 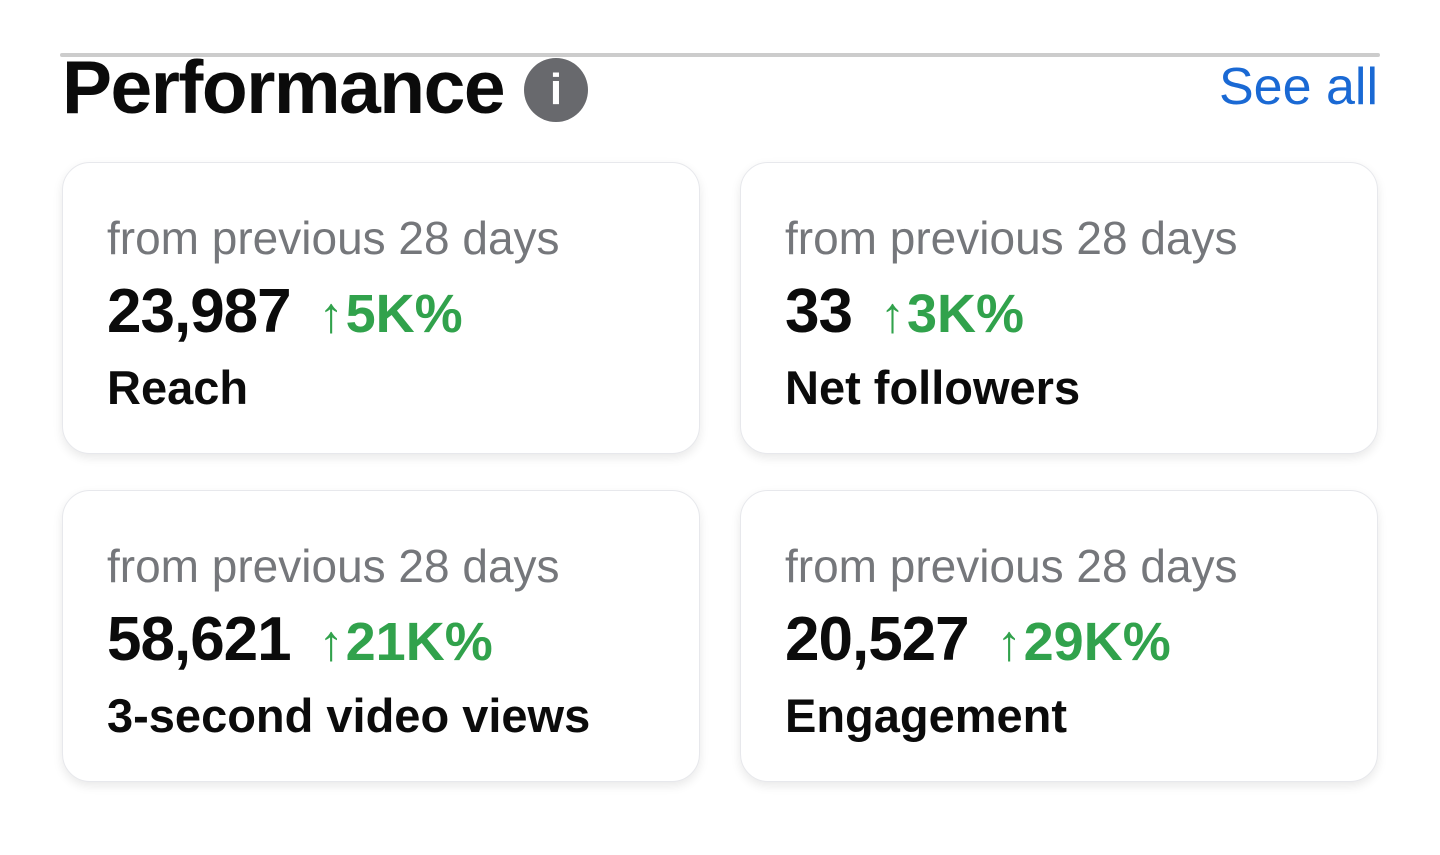 I want to click on metric-label: 3-second video views, so click(x=349, y=715).